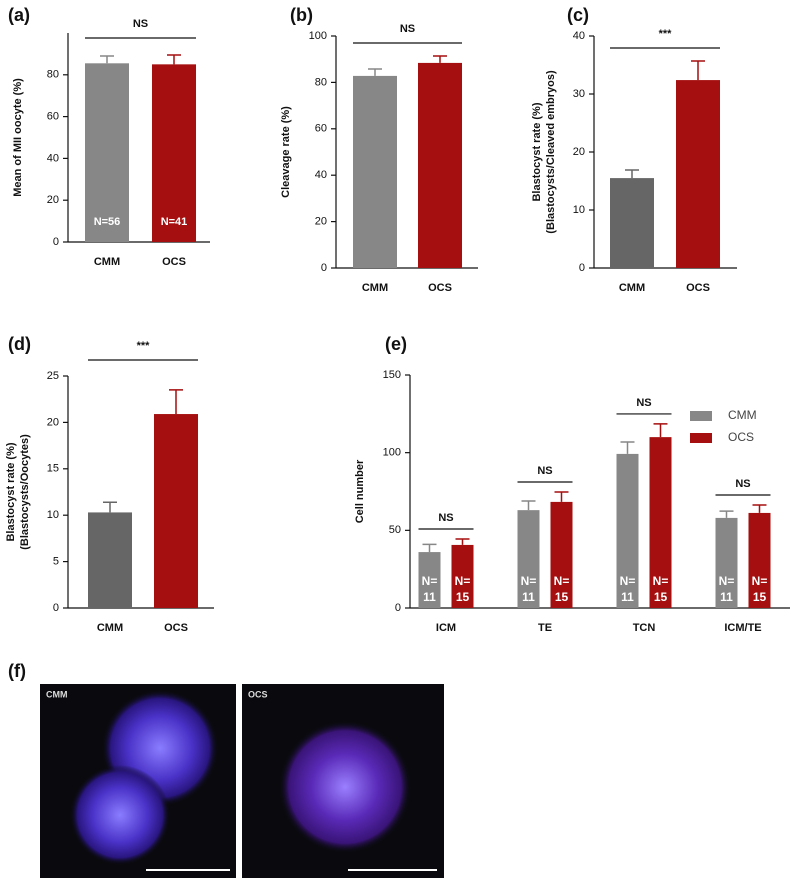  I want to click on legend-swatch, so click(701, 438).